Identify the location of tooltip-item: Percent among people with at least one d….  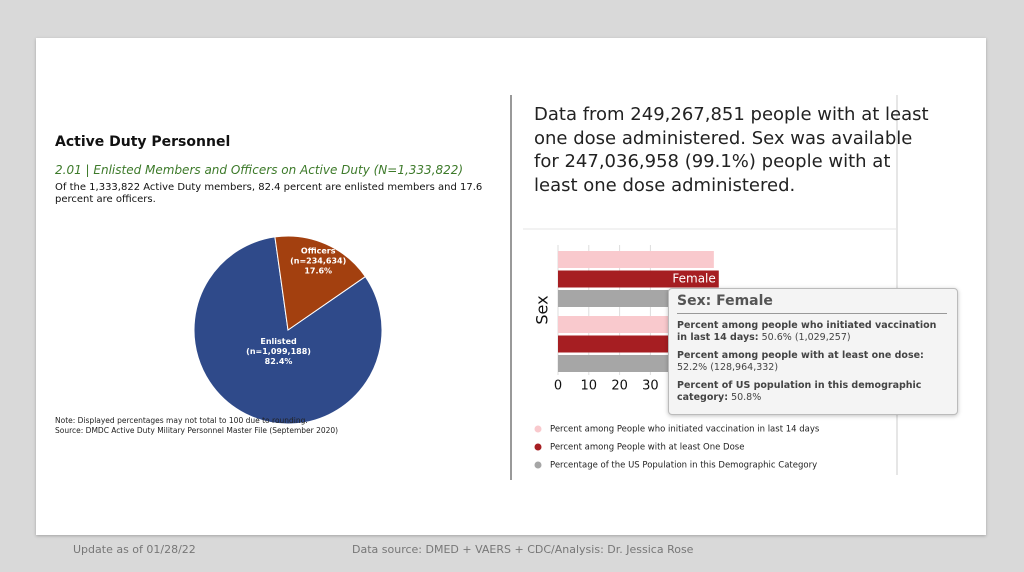
(812, 362).